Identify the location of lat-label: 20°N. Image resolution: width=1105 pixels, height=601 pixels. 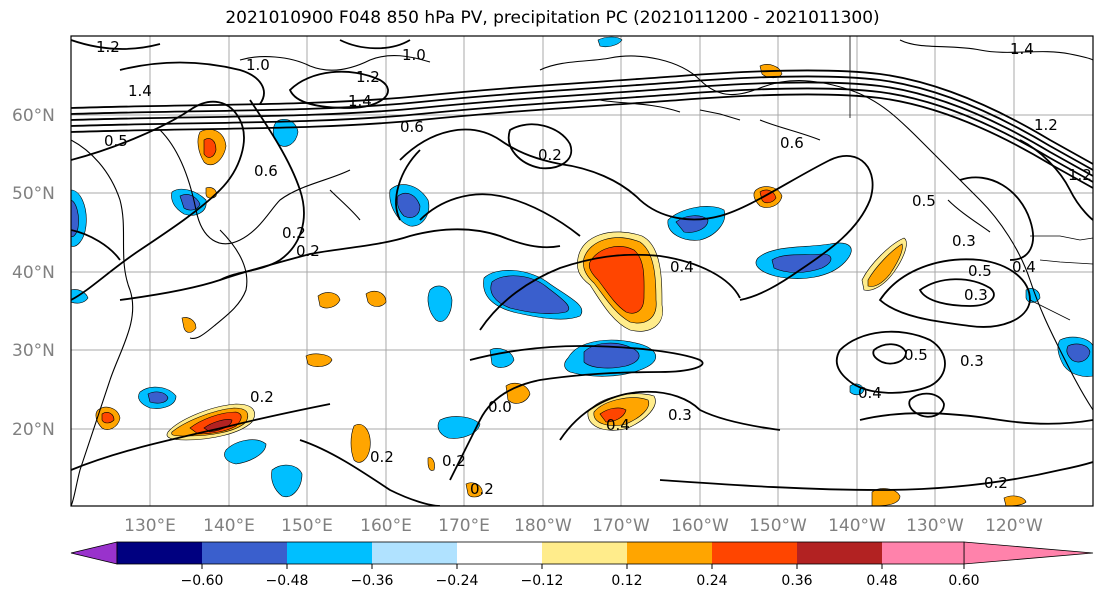
(33, 430).